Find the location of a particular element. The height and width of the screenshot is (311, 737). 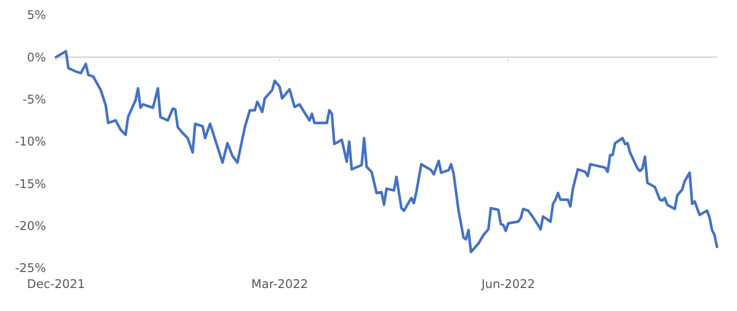

x-tick-label: Dec-2021 is located at coordinates (56, 284).